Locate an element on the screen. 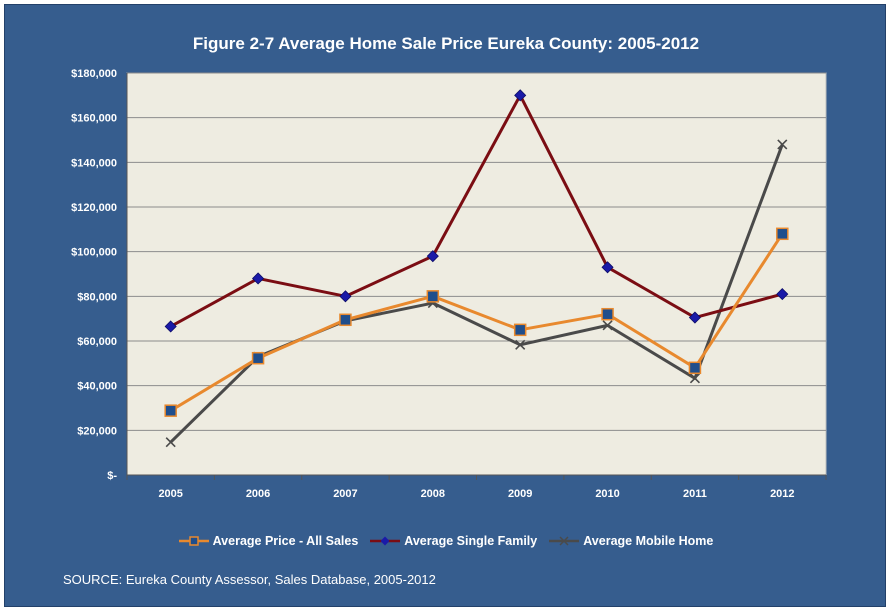  y-tick-label: $180,000 is located at coordinates (94, 74).